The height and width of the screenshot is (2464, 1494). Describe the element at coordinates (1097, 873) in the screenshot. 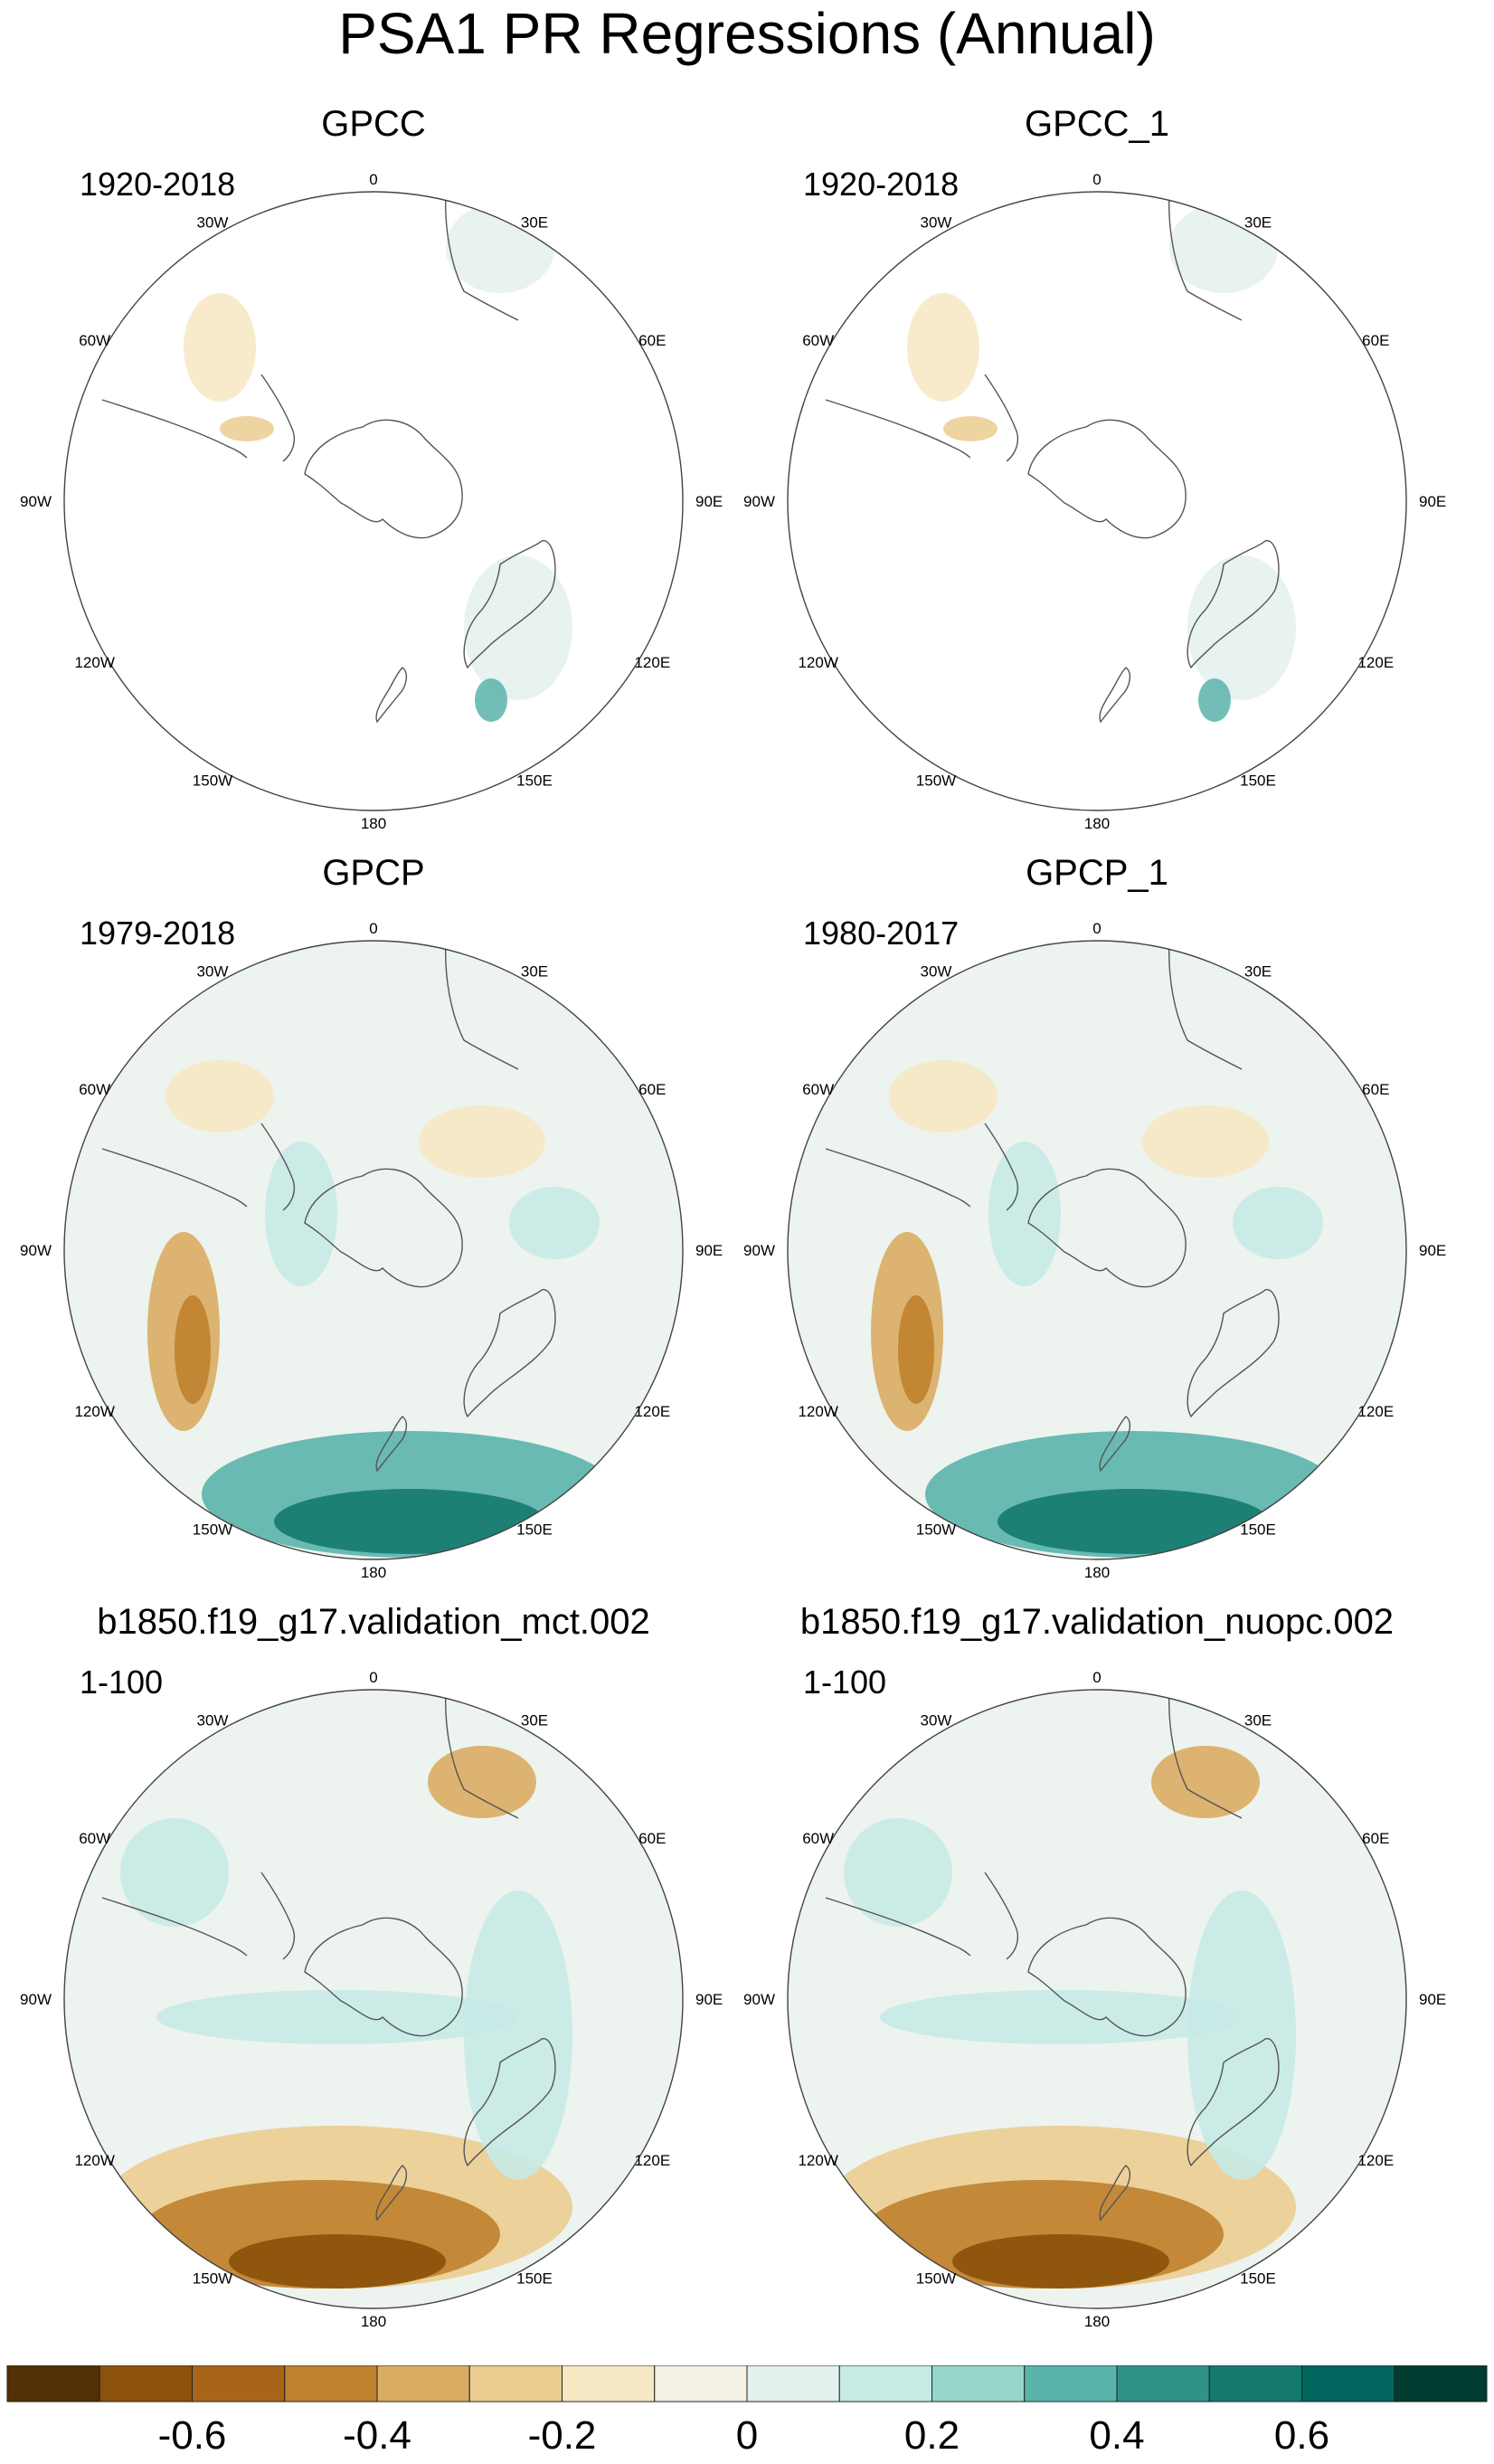

I see `panel-title: GPCP_1` at that location.